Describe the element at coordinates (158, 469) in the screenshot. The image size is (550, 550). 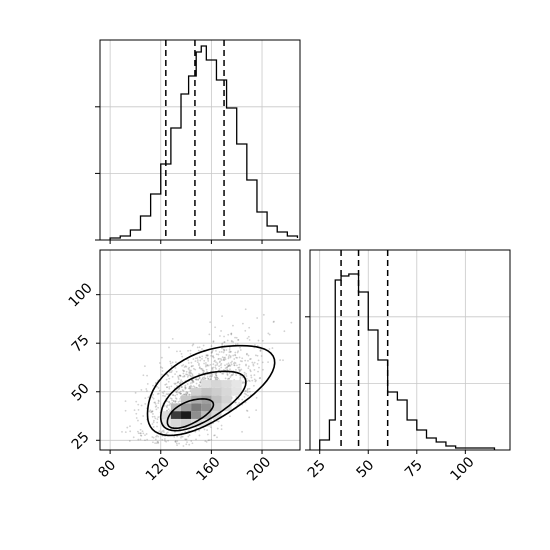
I see `joint-x-tick-label: 120` at that location.